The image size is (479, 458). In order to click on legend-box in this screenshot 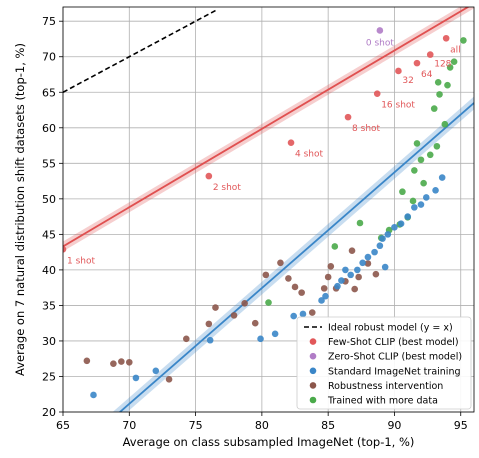, I will do `click(384, 363)`.